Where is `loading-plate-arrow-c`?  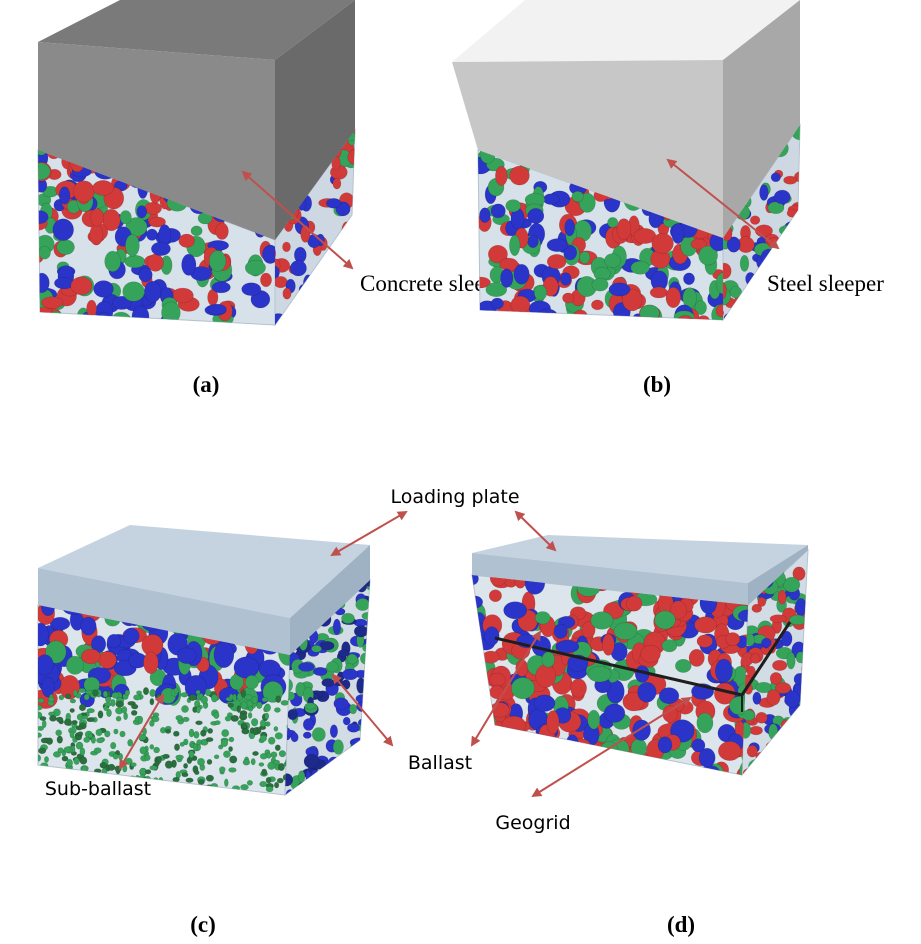 loading-plate-arrow-c is located at coordinates (369, 533).